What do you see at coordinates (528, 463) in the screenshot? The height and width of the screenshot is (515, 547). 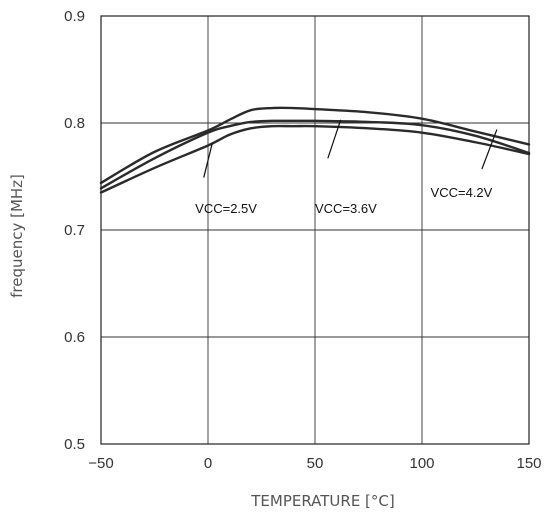 I see `x-tick-label: 150` at bounding box center [528, 463].